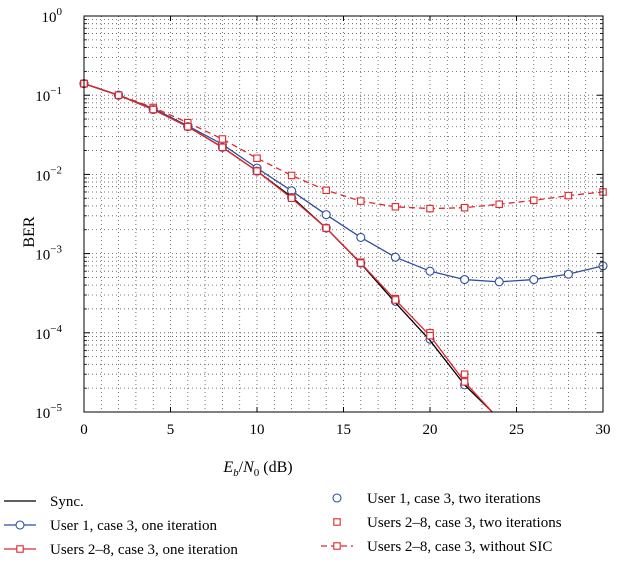 The image size is (638, 577). What do you see at coordinates (430, 430) in the screenshot?
I see `x-tick-label: 20` at bounding box center [430, 430].